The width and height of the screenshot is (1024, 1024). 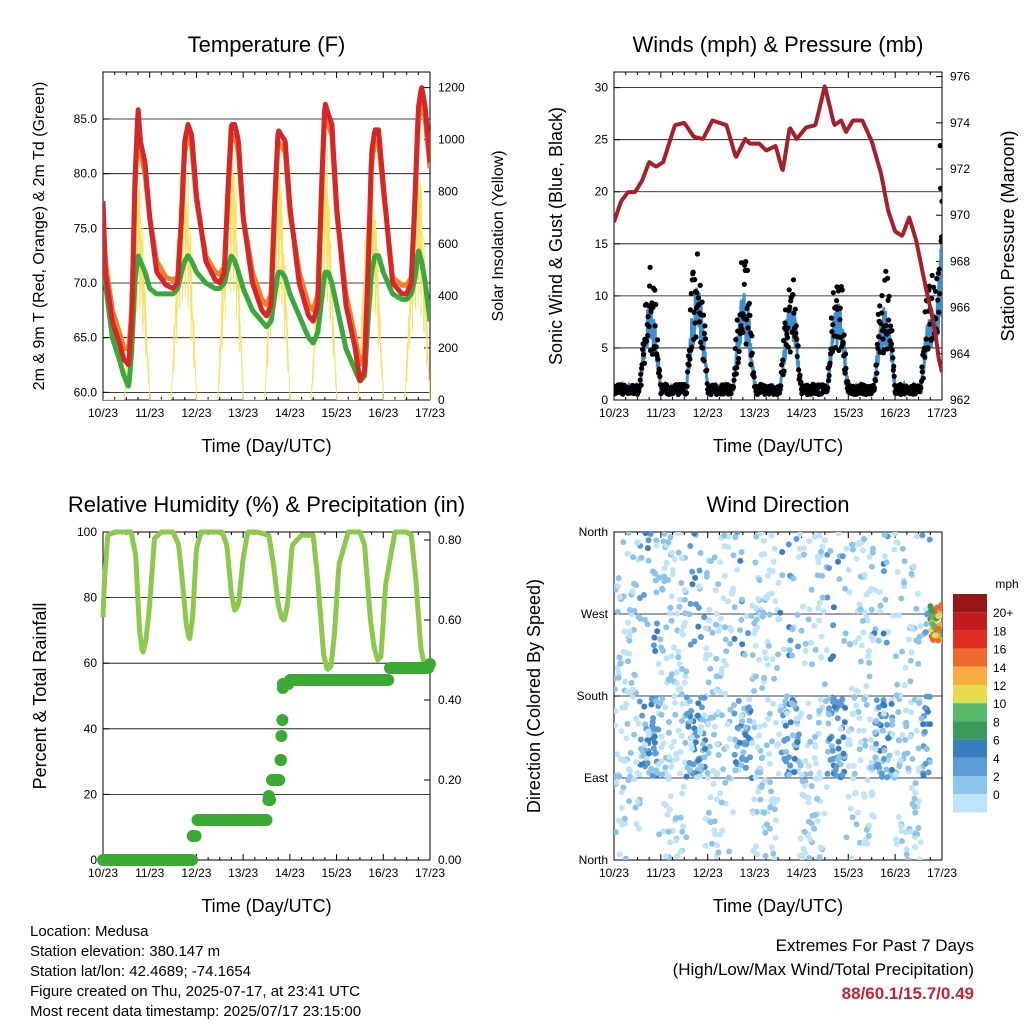 I want to click on gust-points, so click(x=778, y=270).